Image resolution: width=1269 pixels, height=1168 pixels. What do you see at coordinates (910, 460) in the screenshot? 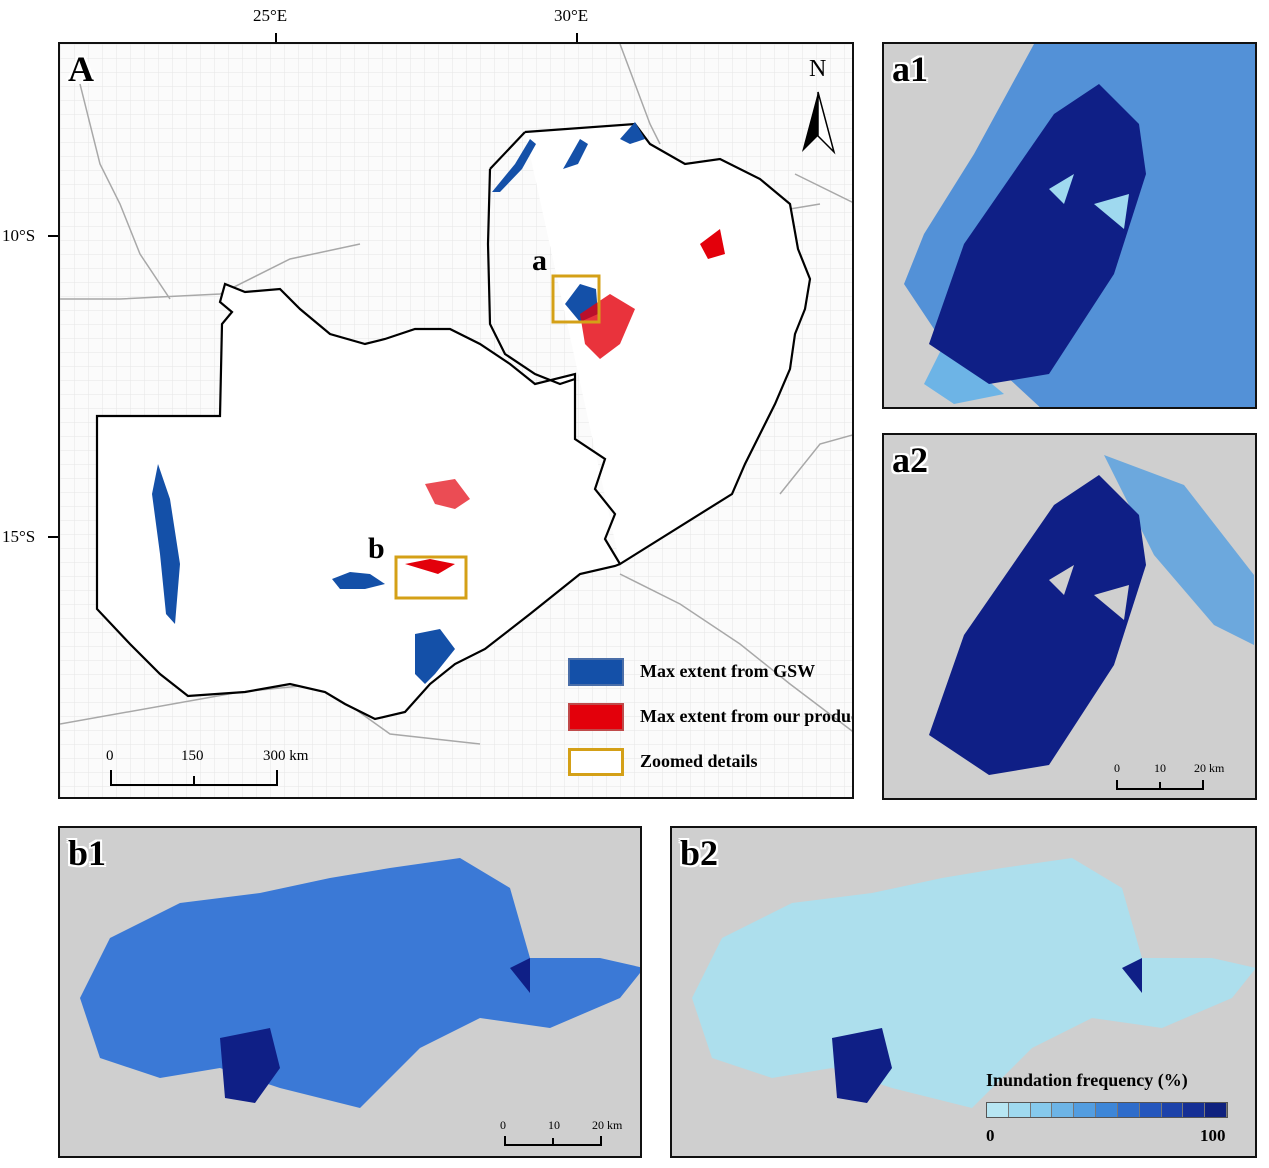
I see `panel-letter-a2: a2` at bounding box center [910, 460].